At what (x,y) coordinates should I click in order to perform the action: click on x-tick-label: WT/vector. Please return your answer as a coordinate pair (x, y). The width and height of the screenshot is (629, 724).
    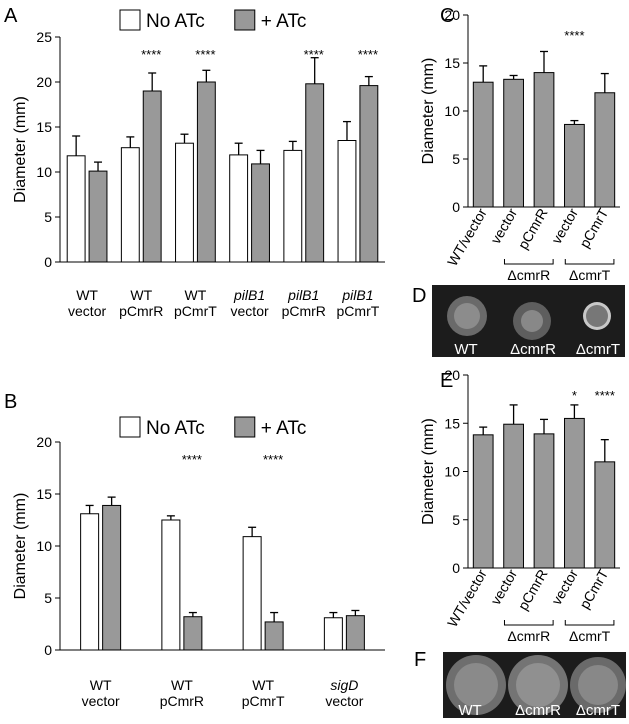
    Looking at the image, I should click on (467, 237).